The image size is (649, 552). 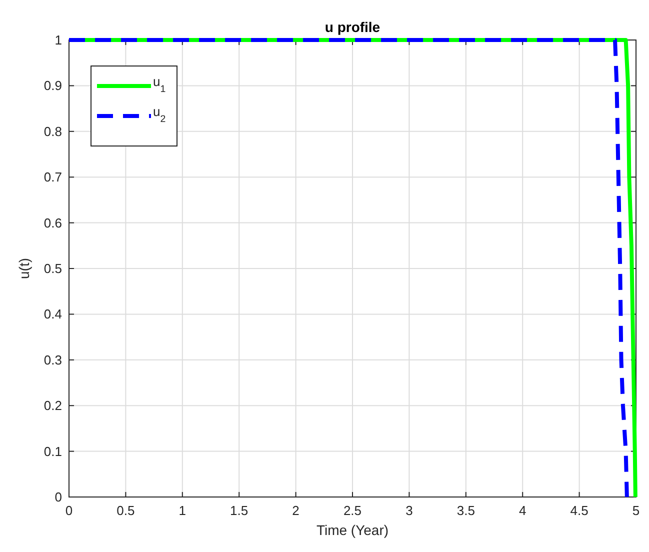 I want to click on x-tick-label: 1, so click(x=182, y=510).